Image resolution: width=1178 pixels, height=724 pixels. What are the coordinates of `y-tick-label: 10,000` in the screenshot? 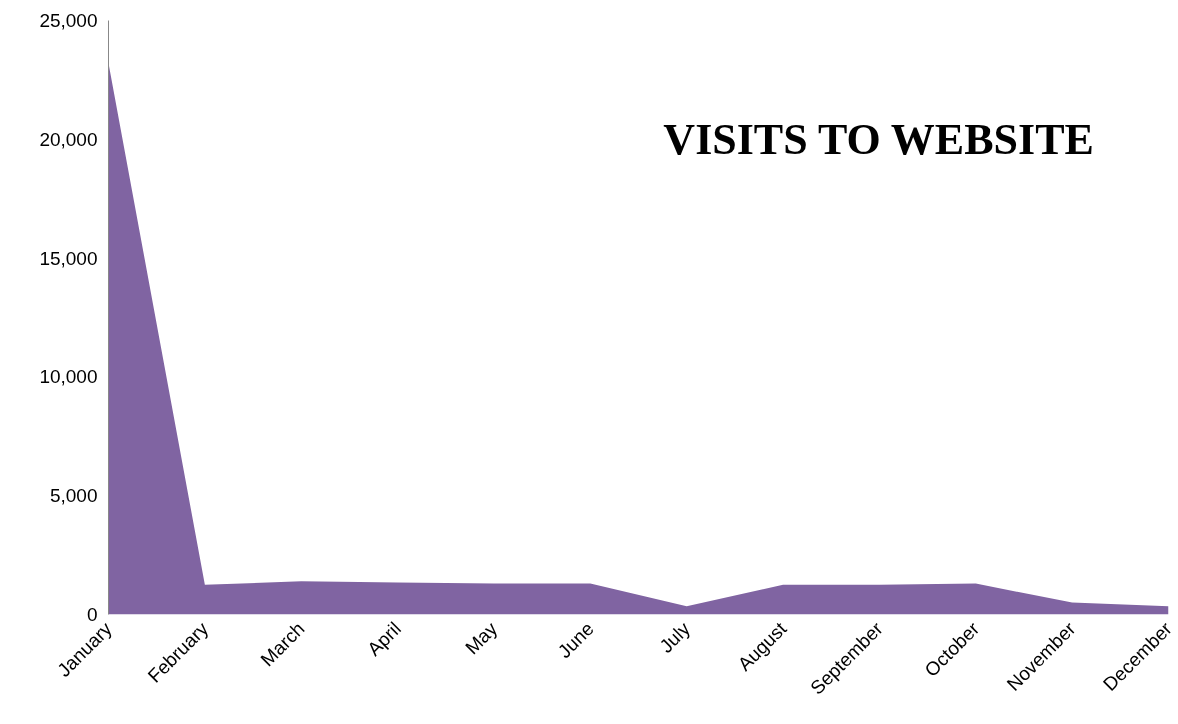 It's located at (68, 377).